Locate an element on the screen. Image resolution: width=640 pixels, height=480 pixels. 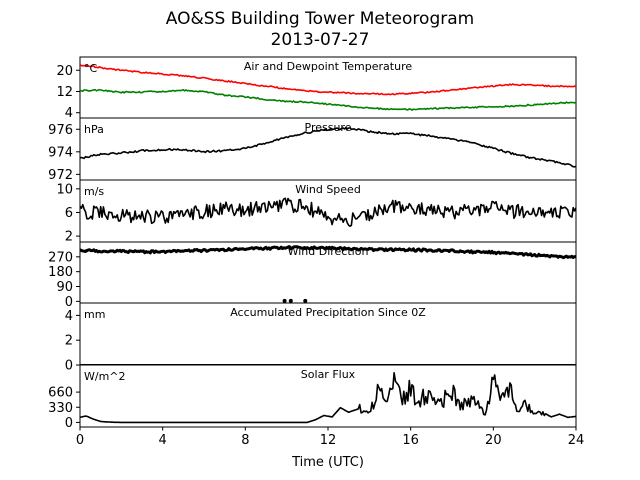
y-tick-label: 972 is located at coordinates (60, 175).